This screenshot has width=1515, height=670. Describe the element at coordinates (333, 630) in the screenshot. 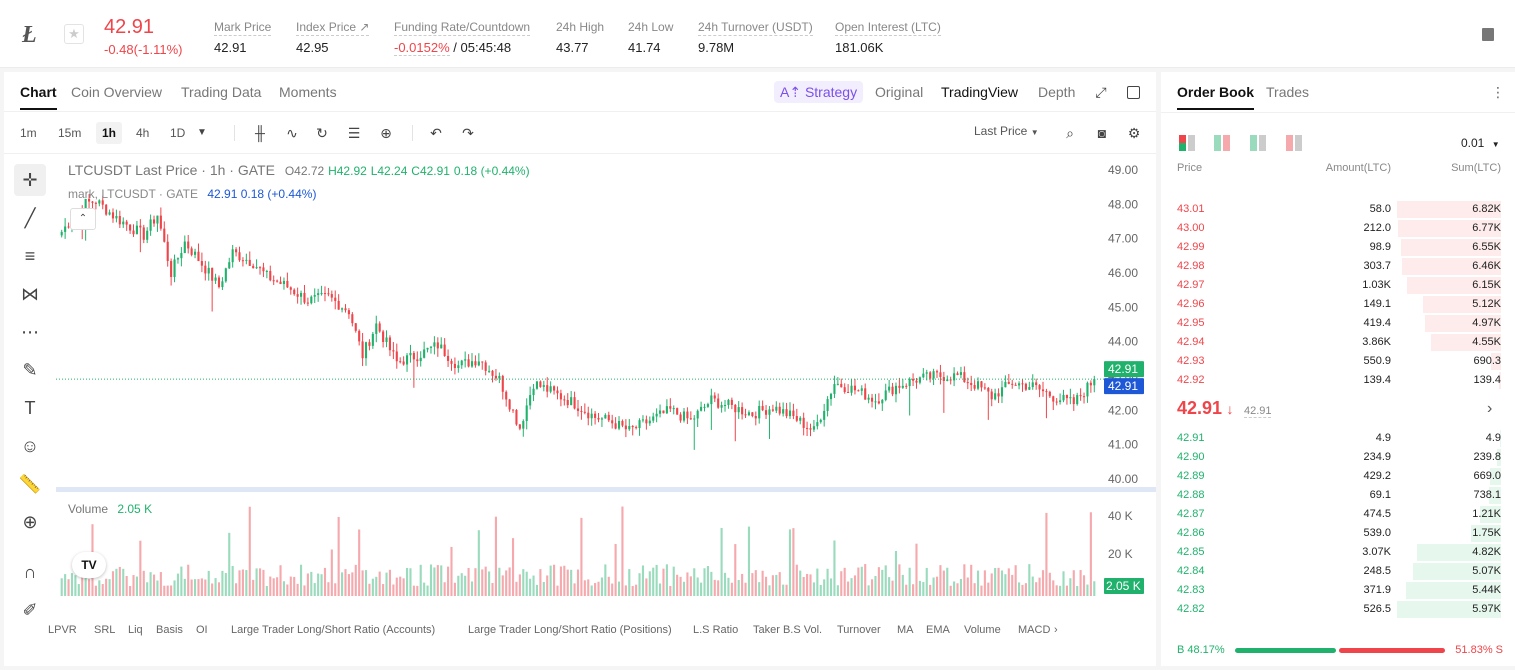

I see `indicator-large-trader-long-short-ratio-accounts: Large Trader Long/Short Ratio (Accounts)` at that location.